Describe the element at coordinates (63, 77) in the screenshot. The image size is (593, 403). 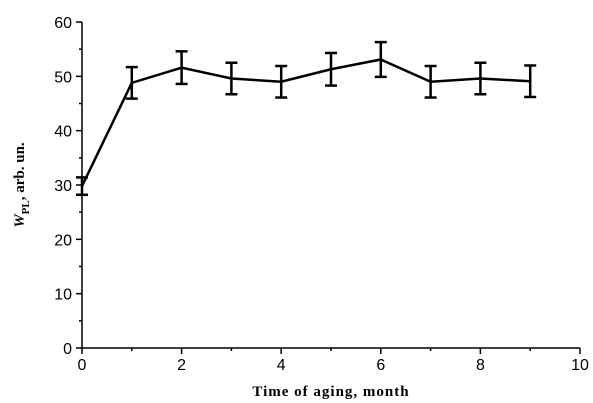
I see `y-tick-label: 50` at that location.